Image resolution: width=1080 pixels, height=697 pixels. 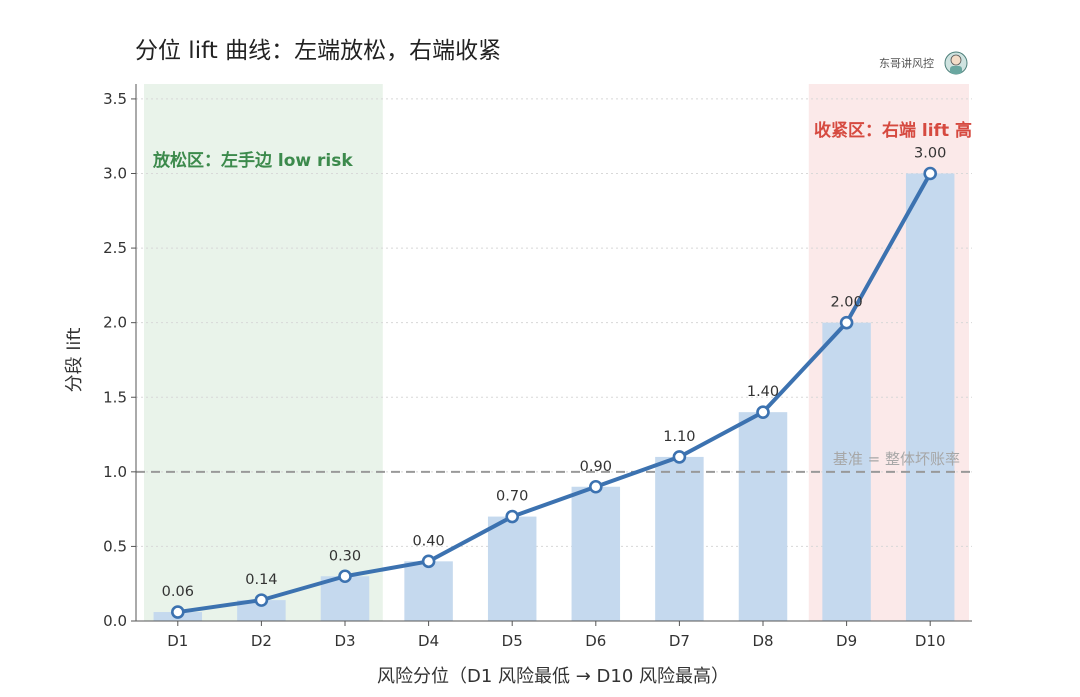 I want to click on x-tick-label-D2: D2, so click(x=261, y=641).